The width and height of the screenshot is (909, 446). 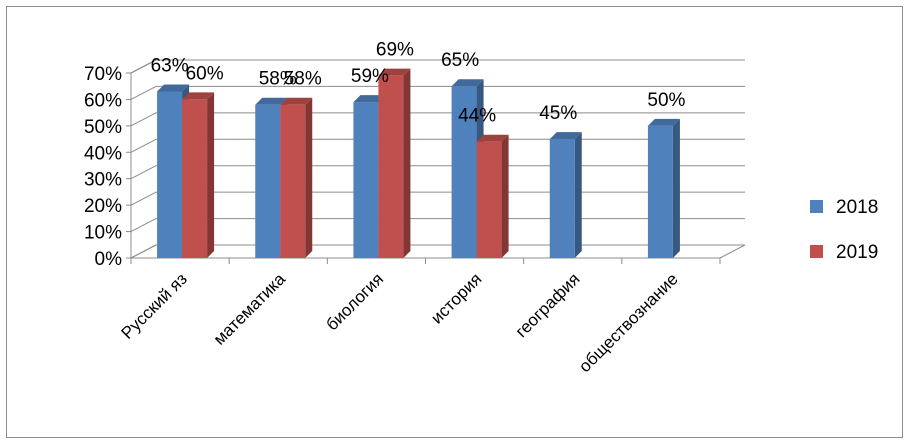 What do you see at coordinates (732, 251) in the screenshot?
I see `floor-right-edge` at bounding box center [732, 251].